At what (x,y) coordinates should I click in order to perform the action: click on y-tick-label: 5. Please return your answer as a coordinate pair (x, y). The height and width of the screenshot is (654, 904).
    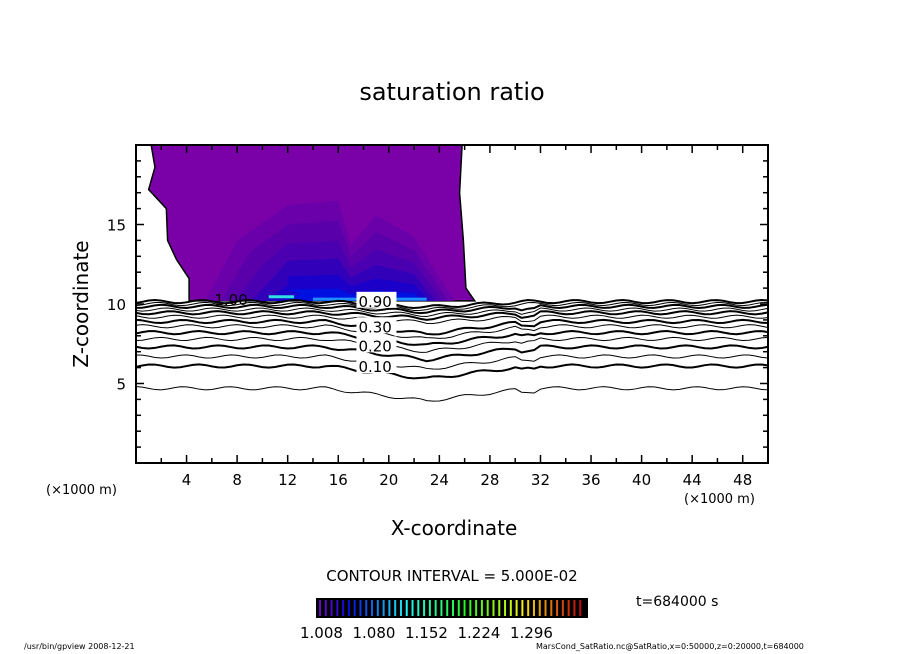
    Looking at the image, I should click on (121, 385).